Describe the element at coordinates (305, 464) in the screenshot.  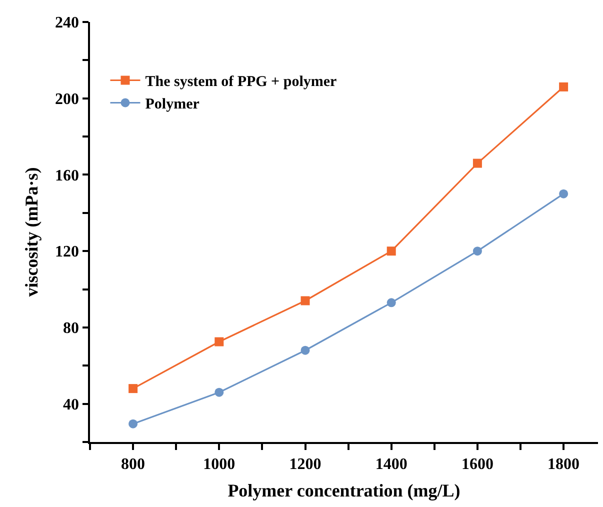
I see `x-tick-label: 1200` at that location.